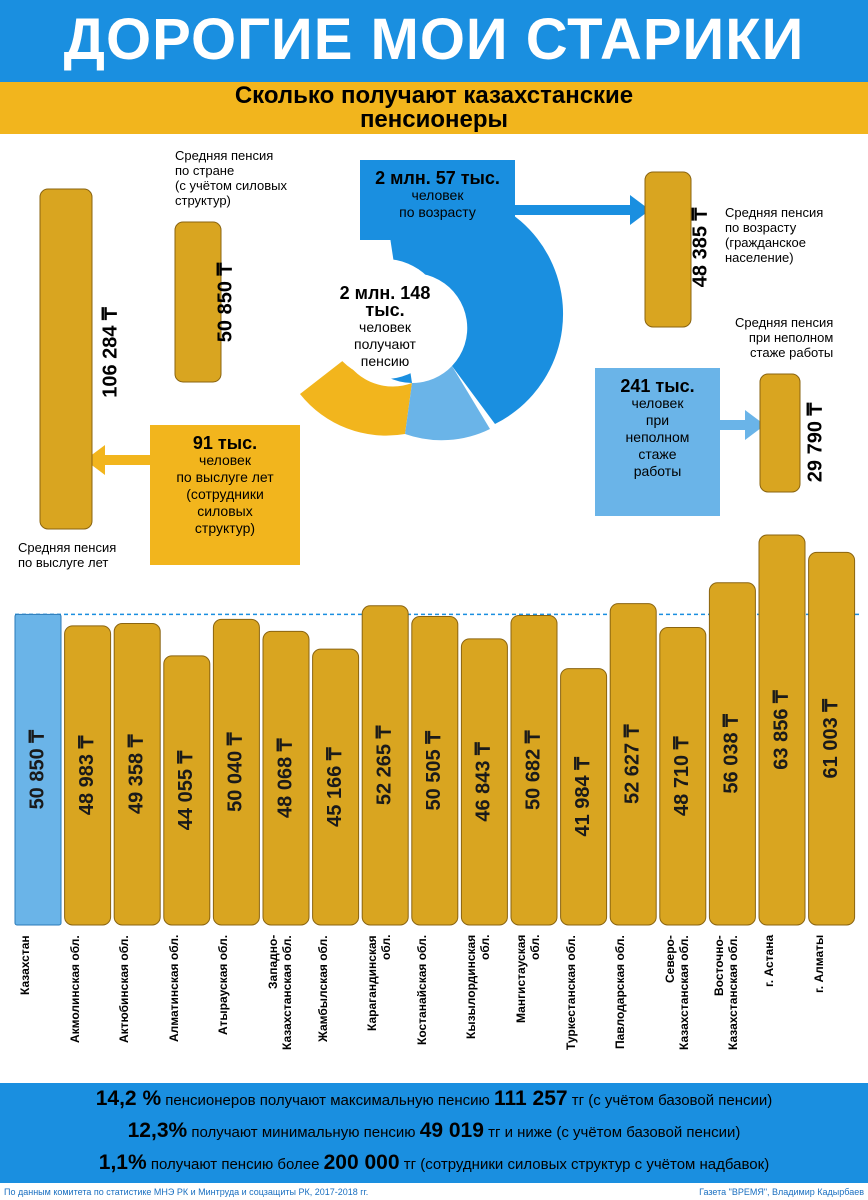 The width and height of the screenshot is (868, 1200). I want to click on header-band, so click(434, 41).